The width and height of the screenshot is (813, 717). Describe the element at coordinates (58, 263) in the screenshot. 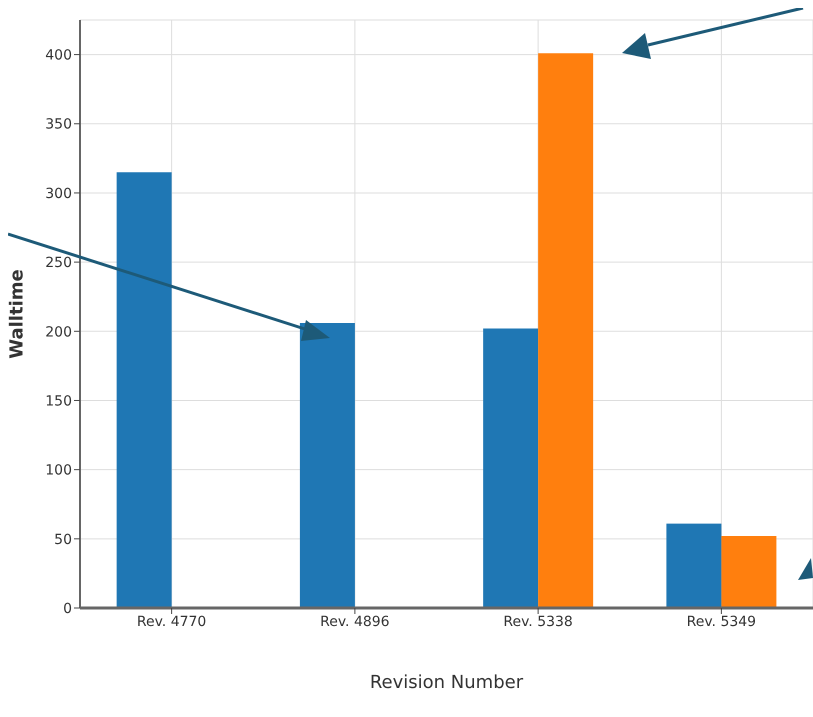

I see `y-tick-label: 250` at that location.